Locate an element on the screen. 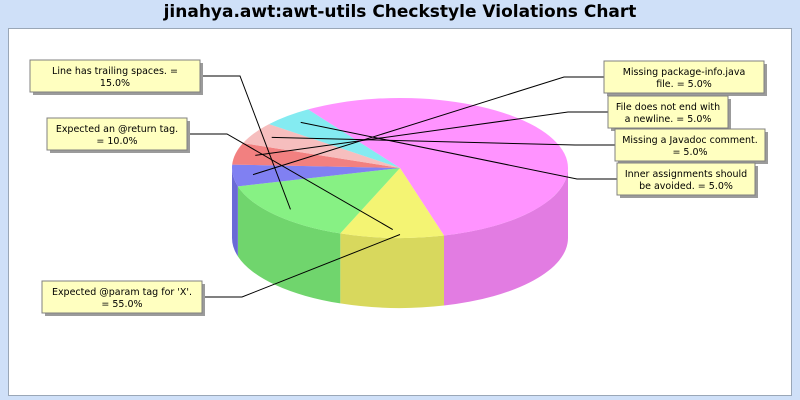  pie-slice-missing-package-info-java-file is located at coordinates (316, 175).